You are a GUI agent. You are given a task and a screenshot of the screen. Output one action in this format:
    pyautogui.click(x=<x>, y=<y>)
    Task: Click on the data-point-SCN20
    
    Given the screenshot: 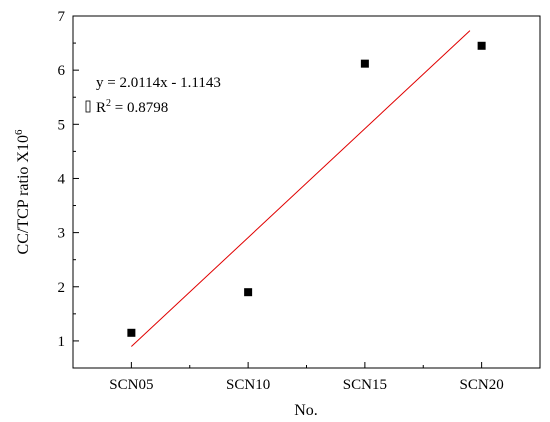 What is the action you would take?
    pyautogui.click(x=481, y=45)
    